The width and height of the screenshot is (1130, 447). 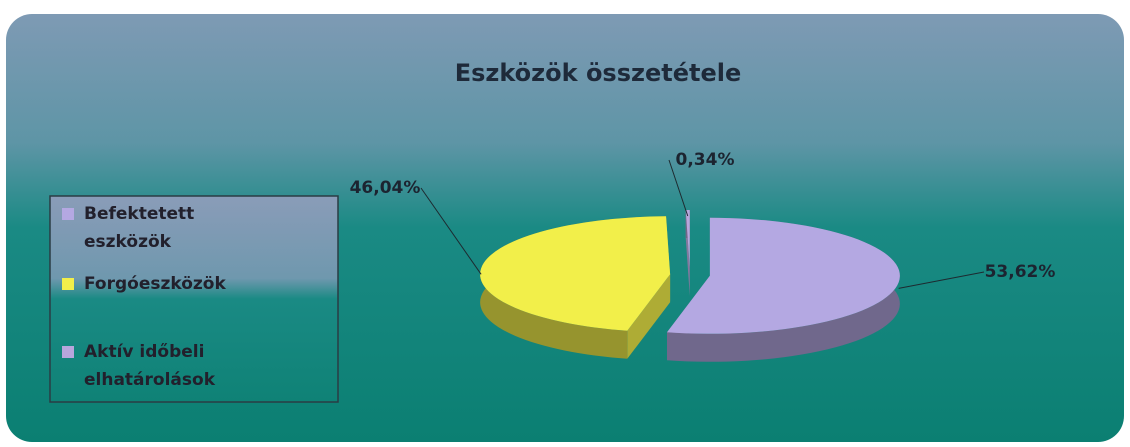 I want to click on data-label: 46,04%, so click(x=385, y=188).